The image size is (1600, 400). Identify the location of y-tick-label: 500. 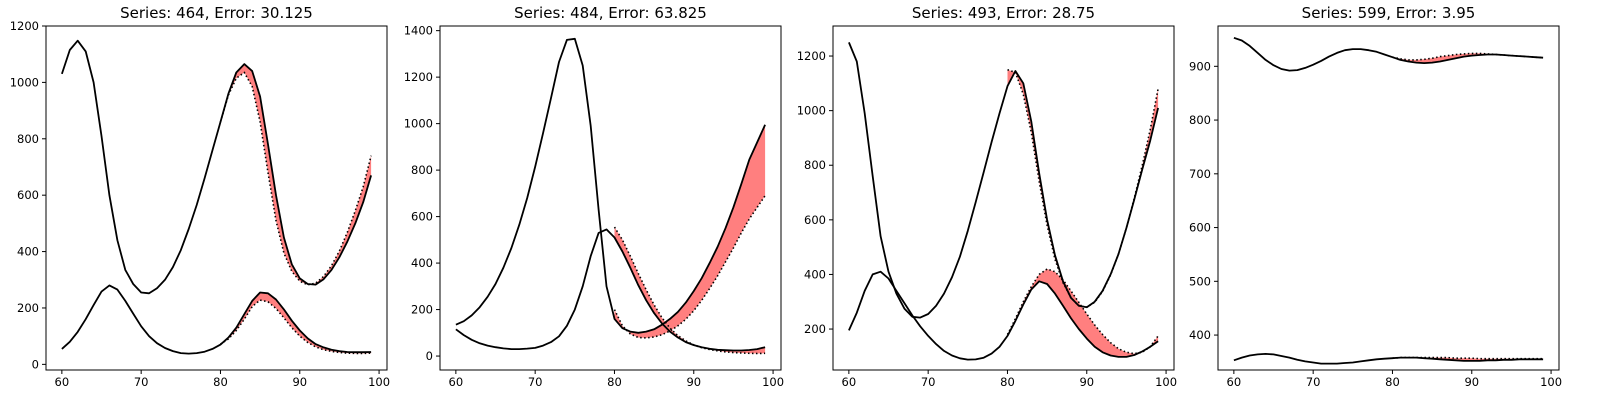
(1200, 281).